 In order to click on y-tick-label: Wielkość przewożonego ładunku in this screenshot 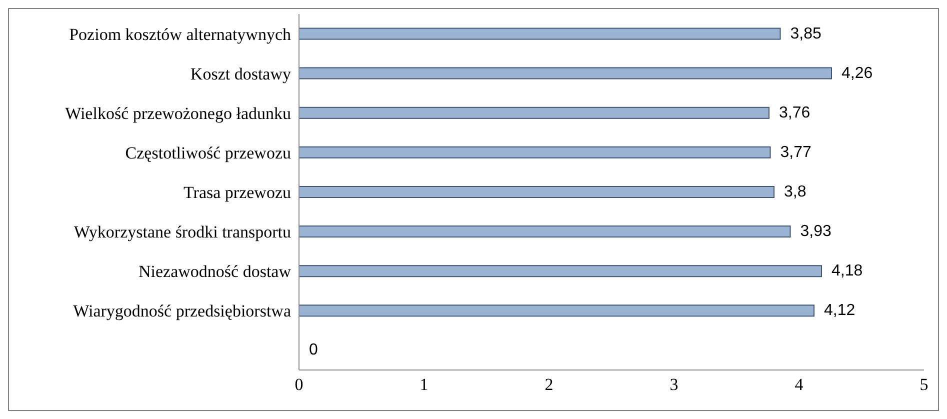, I will do `click(178, 113)`.